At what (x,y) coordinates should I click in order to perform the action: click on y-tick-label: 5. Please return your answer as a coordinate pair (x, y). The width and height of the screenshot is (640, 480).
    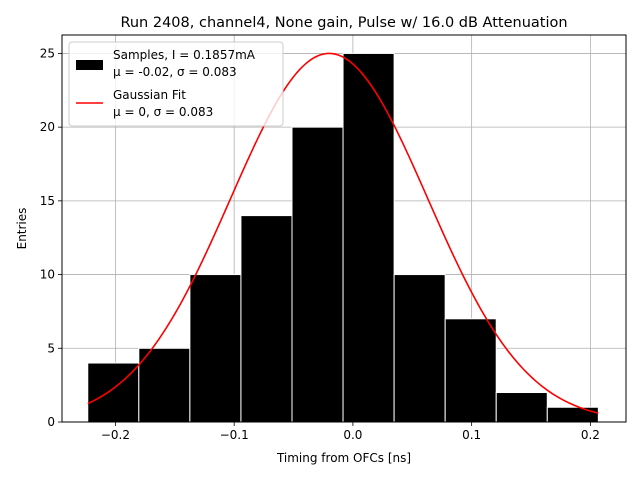
    Looking at the image, I should click on (51, 348).